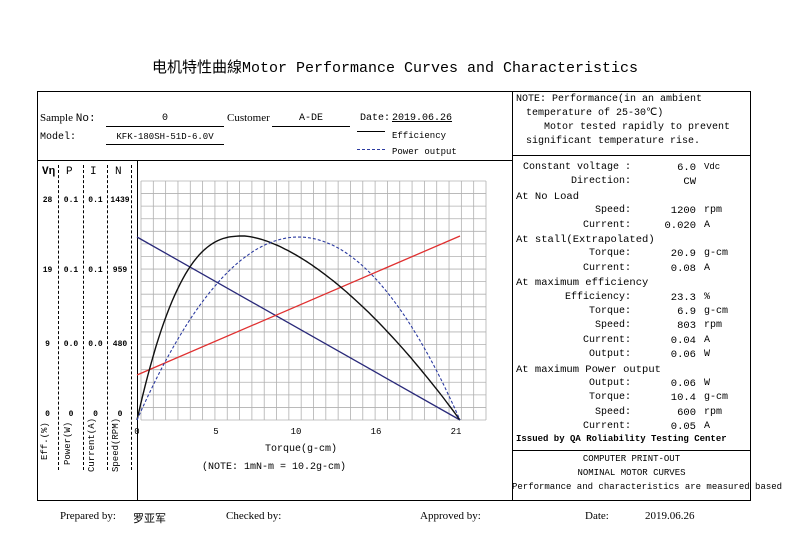 This screenshot has height=559, width=790. Describe the element at coordinates (274, 467) in the screenshot. I see `conversion-note: (NOTE: 1mN-m = 10.2g-cm)` at that location.